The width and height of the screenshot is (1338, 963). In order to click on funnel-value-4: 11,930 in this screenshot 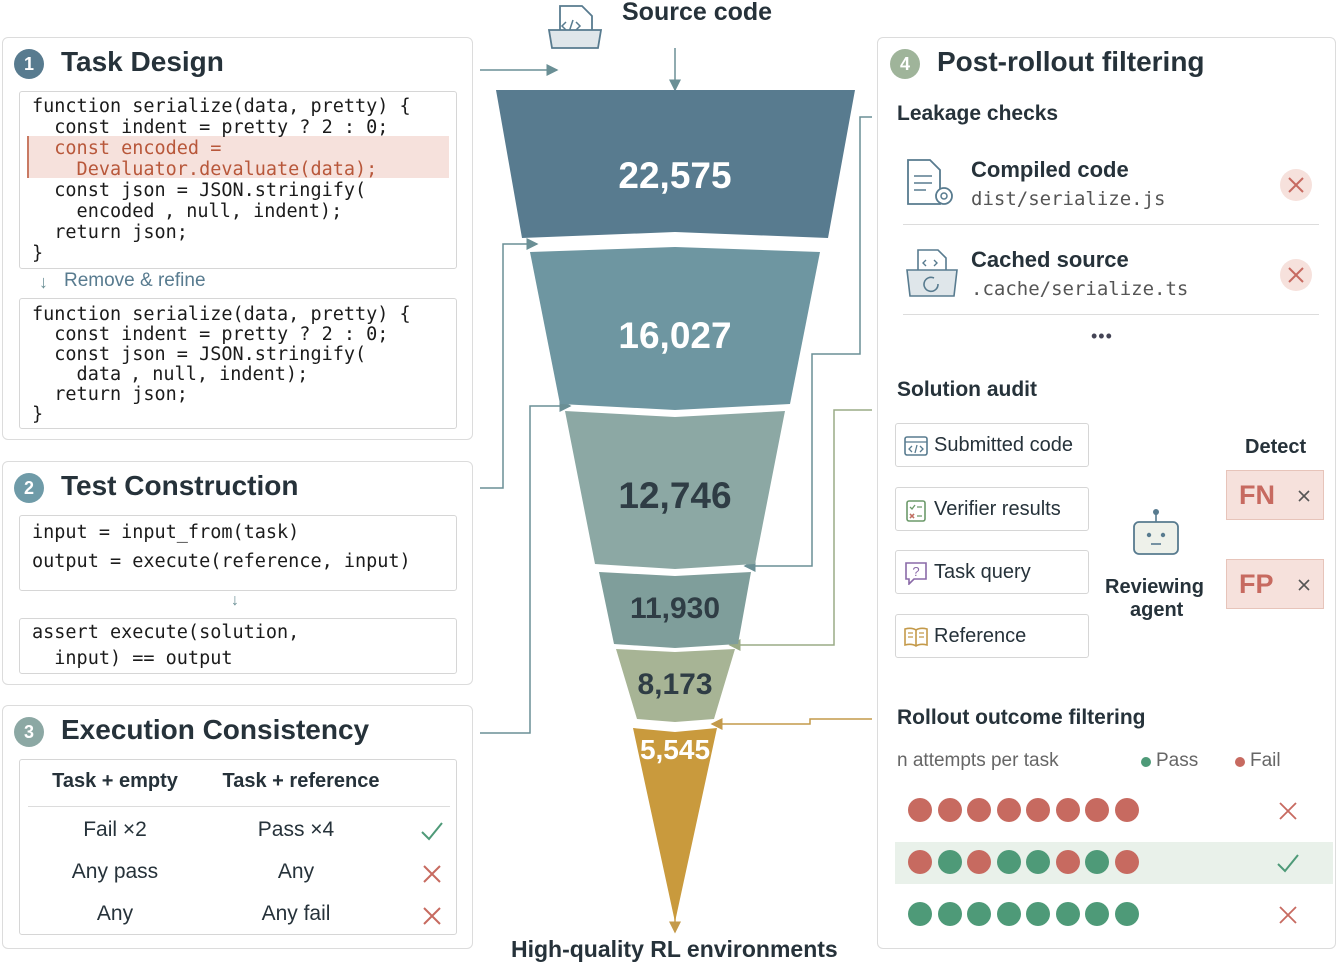, I will do `click(675, 608)`.